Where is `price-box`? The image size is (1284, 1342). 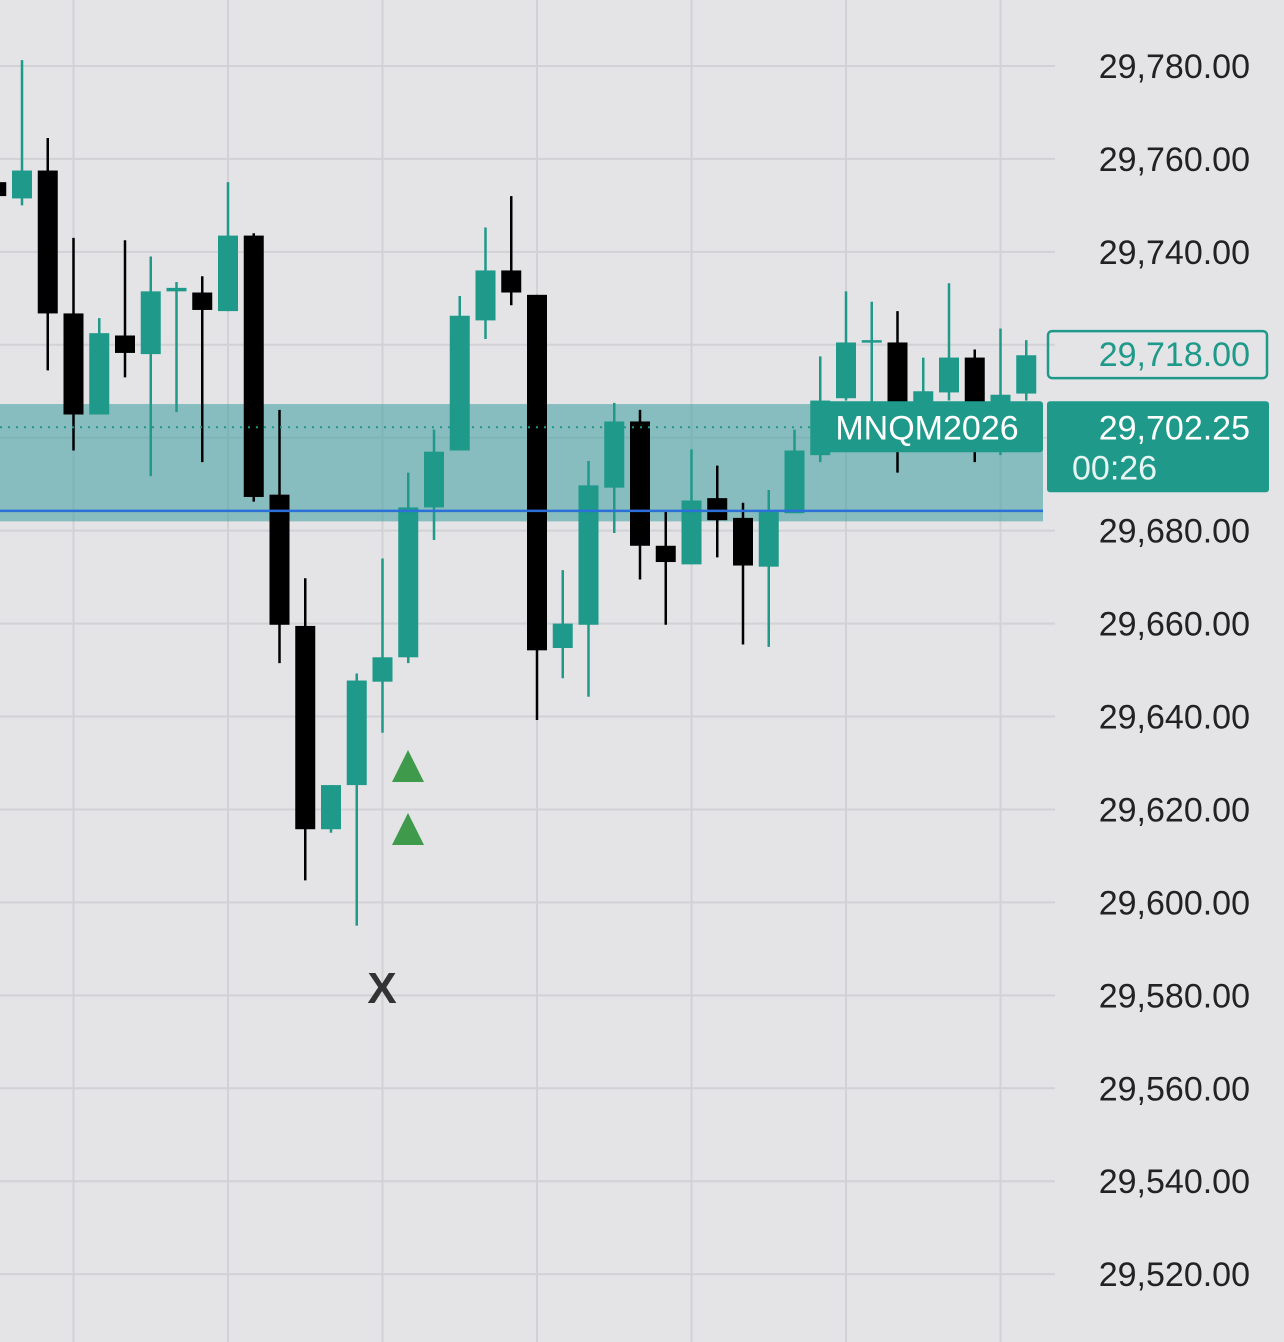
price-box is located at coordinates (1157, 354).